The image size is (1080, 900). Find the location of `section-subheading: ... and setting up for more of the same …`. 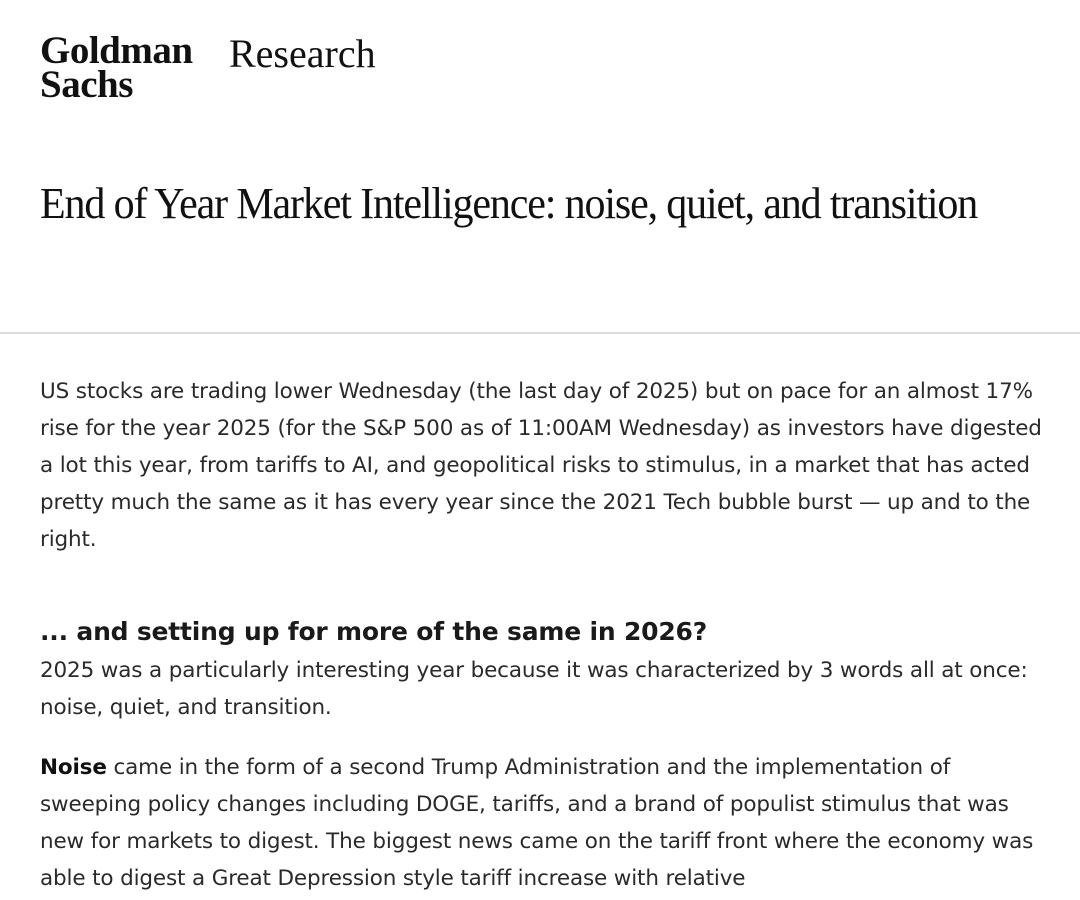

section-subheading: ... and setting up for more of the same … is located at coordinates (374, 631).